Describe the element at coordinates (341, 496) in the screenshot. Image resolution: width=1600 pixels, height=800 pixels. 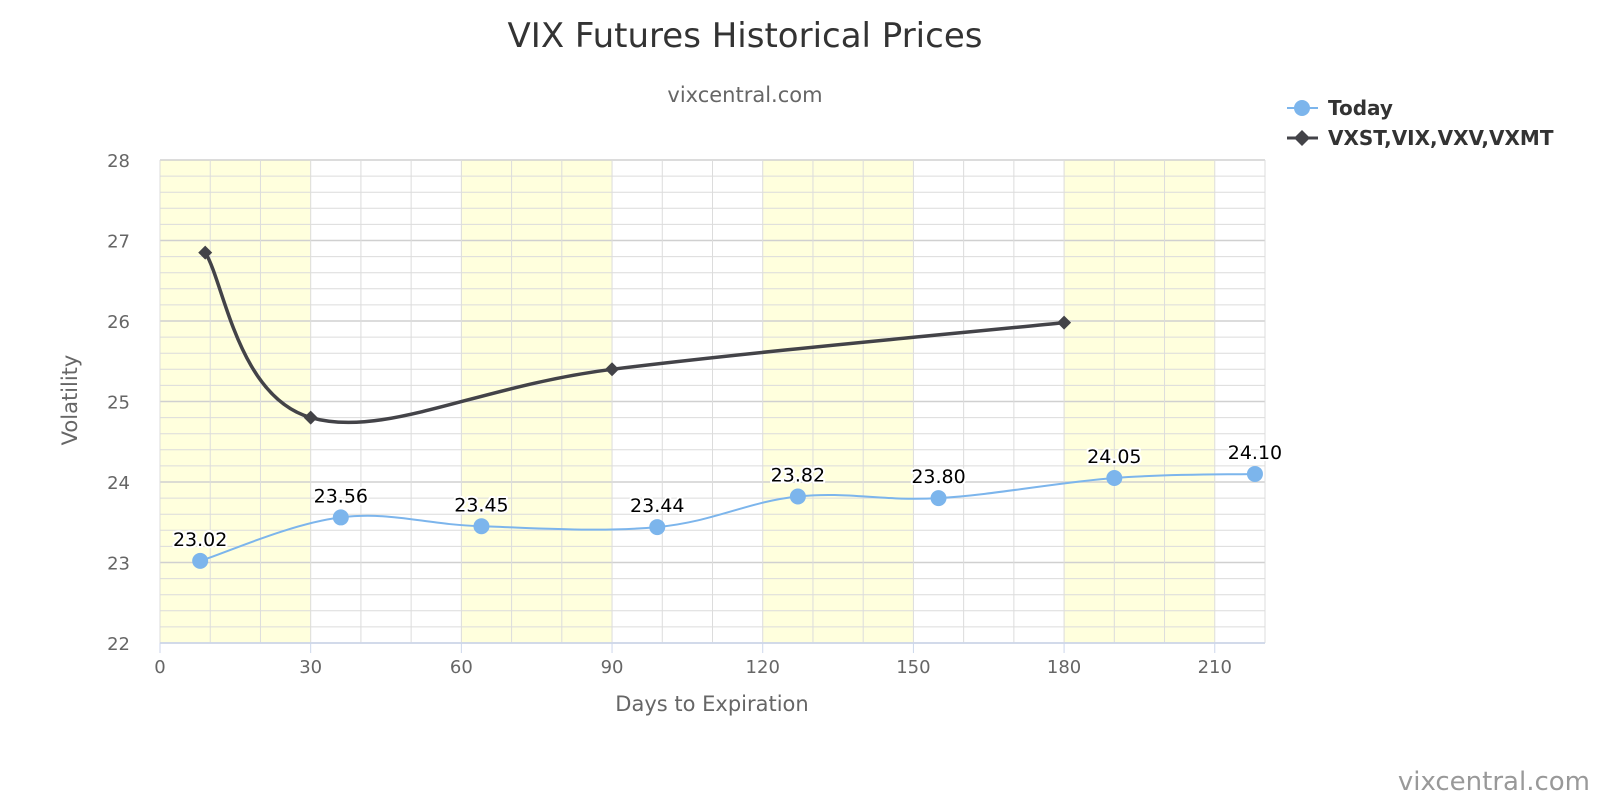
I see `data-label-1: 23.56` at that location.